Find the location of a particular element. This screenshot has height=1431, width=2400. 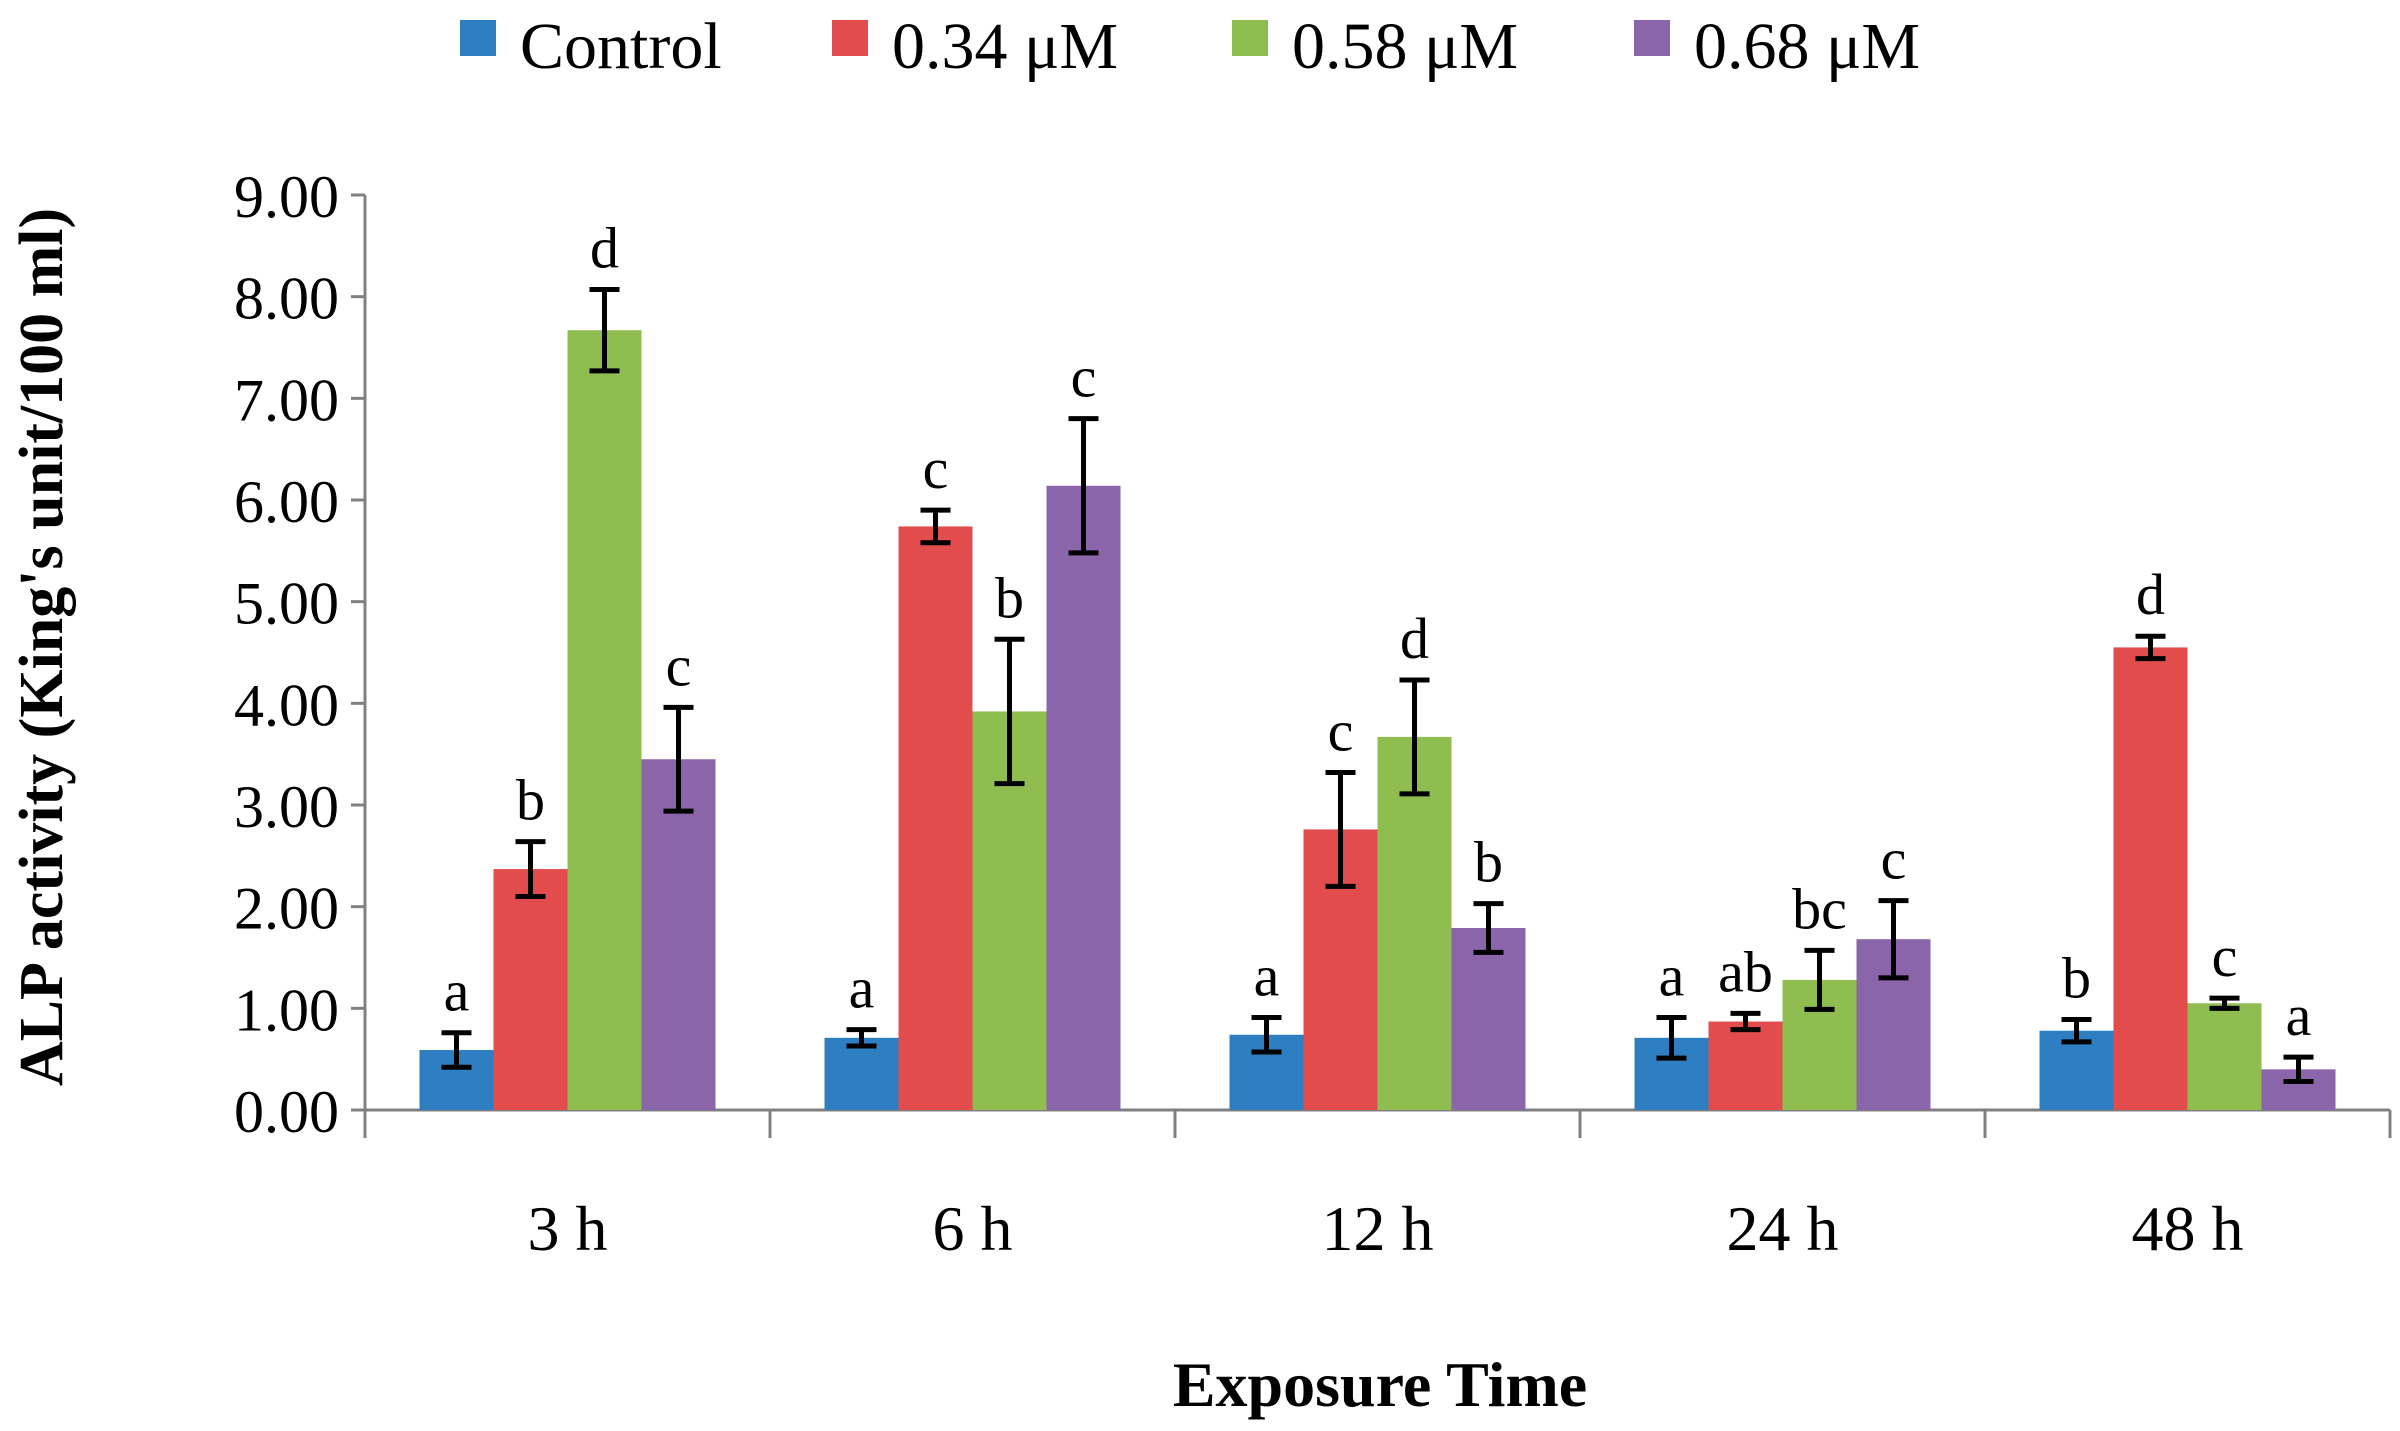

legend-label: 0.34 μM is located at coordinates (1005, 46).